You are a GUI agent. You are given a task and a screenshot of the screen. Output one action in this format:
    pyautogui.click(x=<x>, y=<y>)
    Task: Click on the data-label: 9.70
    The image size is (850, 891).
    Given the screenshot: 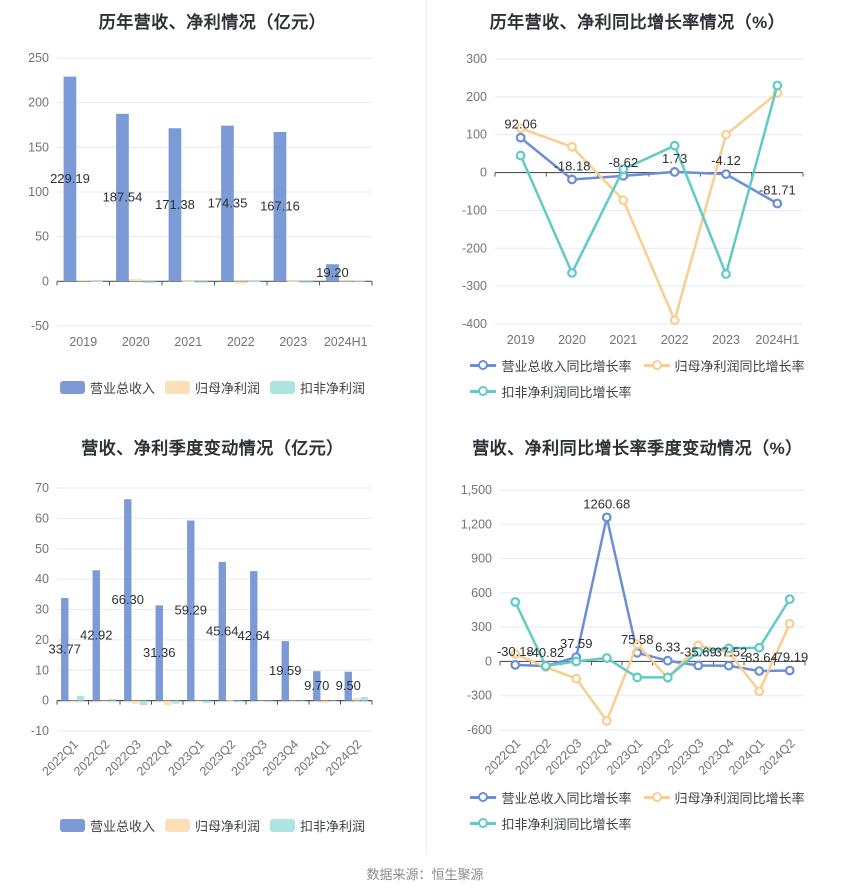 What is the action you would take?
    pyautogui.click(x=316, y=685)
    